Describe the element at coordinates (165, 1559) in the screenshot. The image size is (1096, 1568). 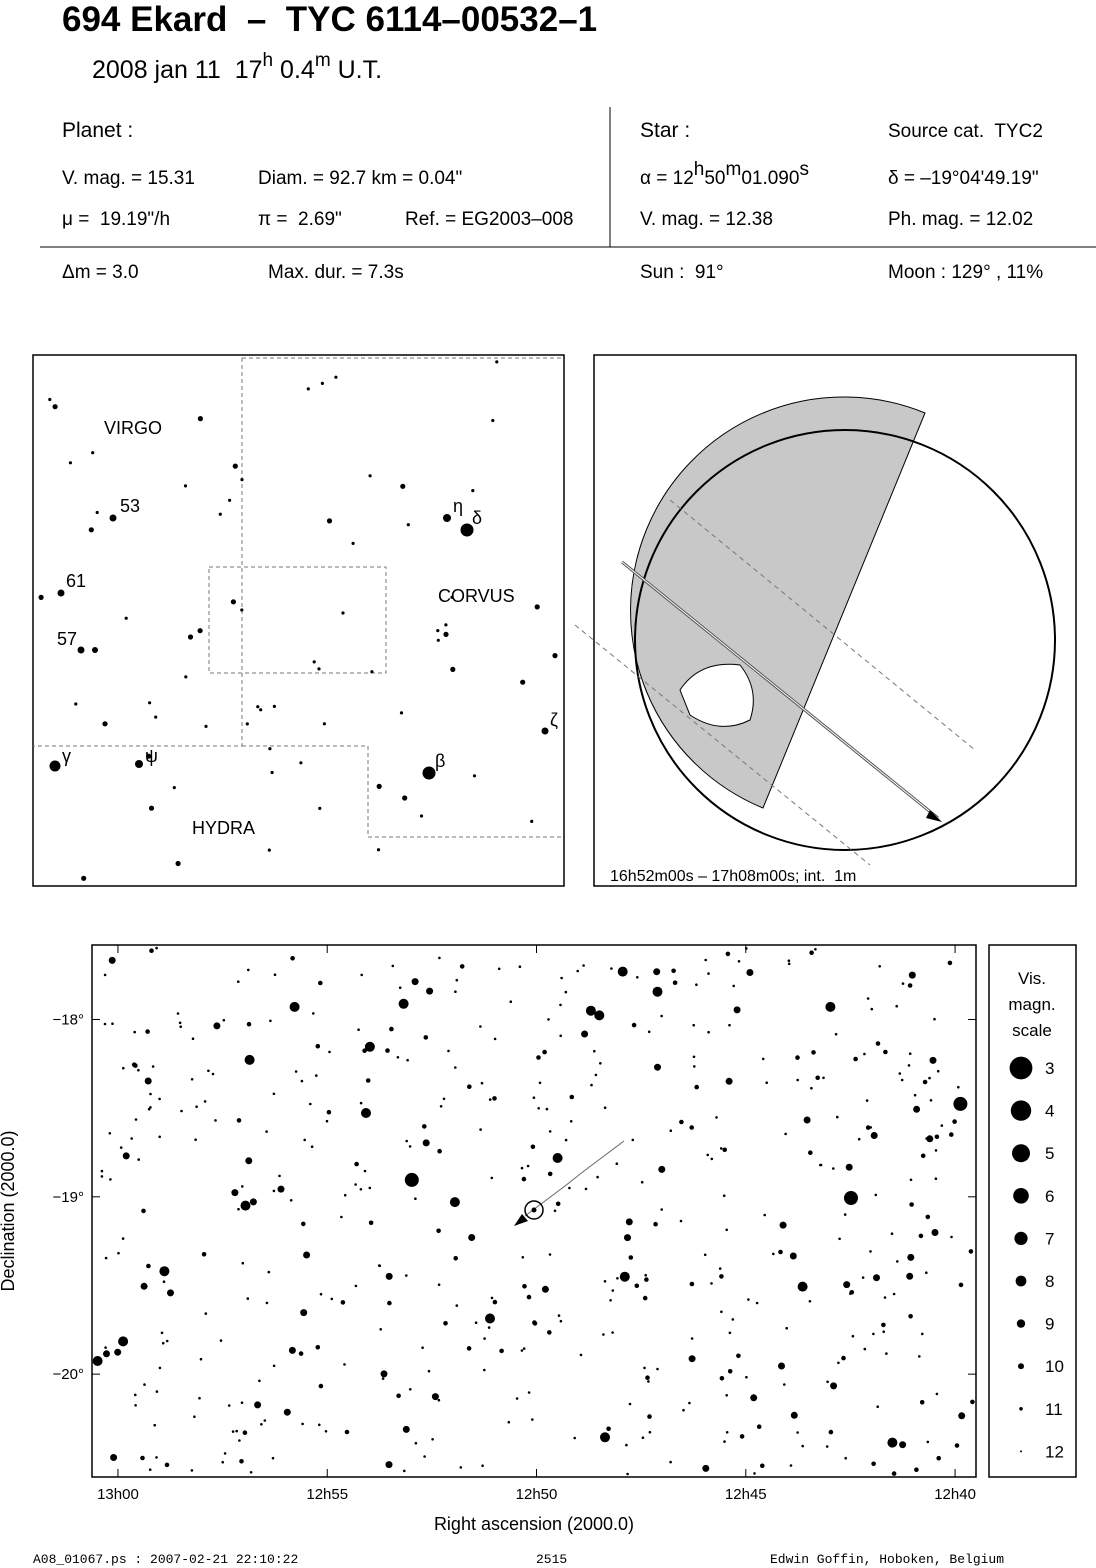
I see `footer-file: A08_01067.ps : 2007-02-21 22:10:22` at that location.